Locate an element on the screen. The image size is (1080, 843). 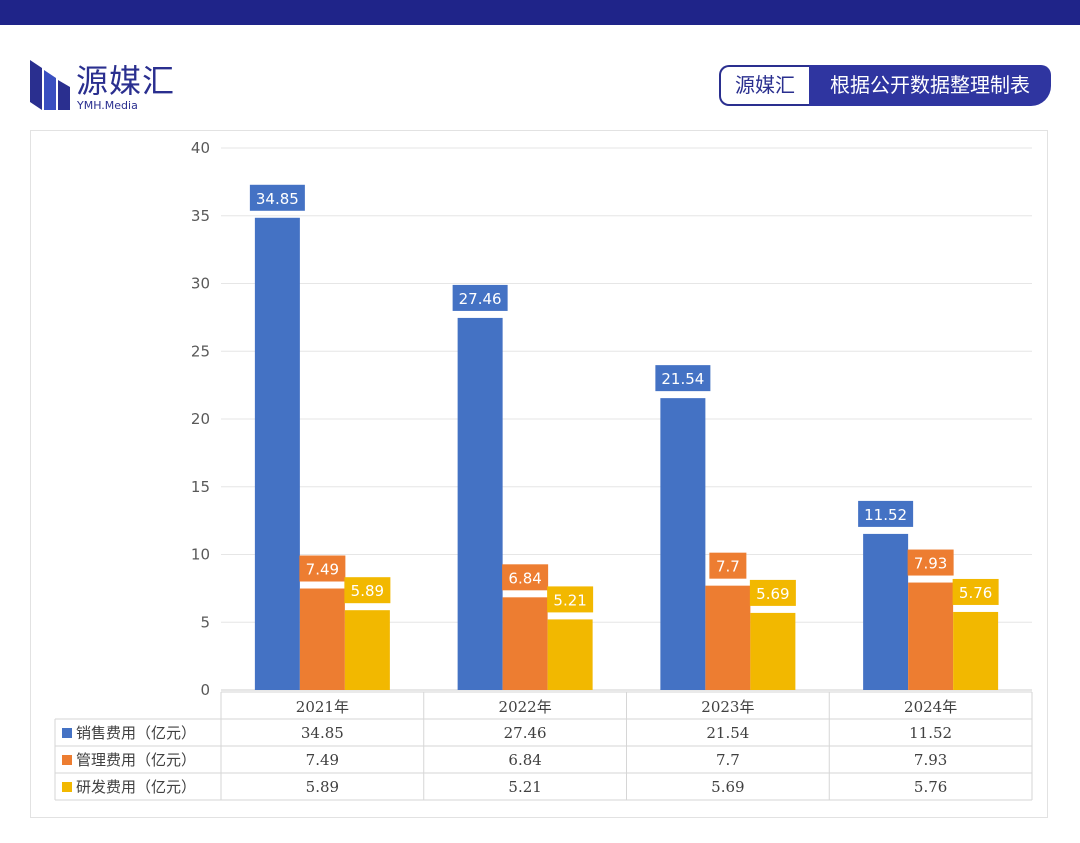
data-label: 5.89 is located at coordinates (367, 591).